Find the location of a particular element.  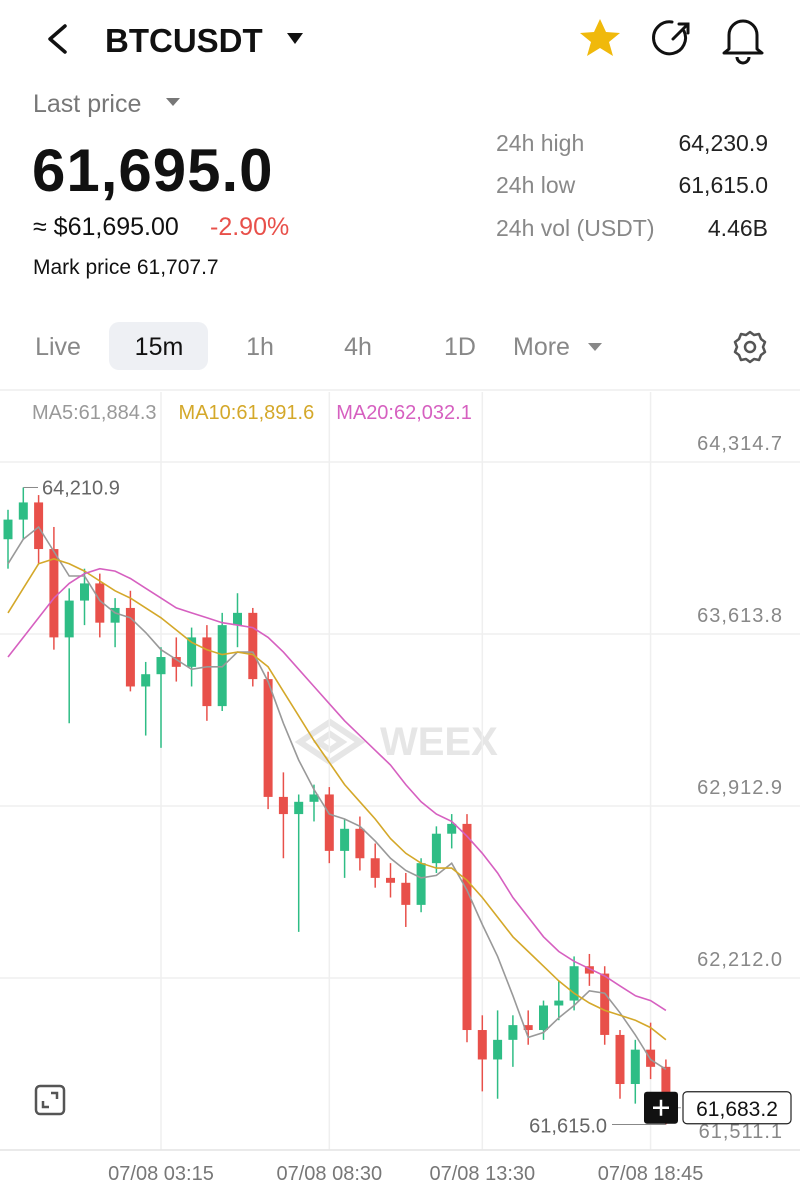

last-price-box is located at coordinates (737, 1108).